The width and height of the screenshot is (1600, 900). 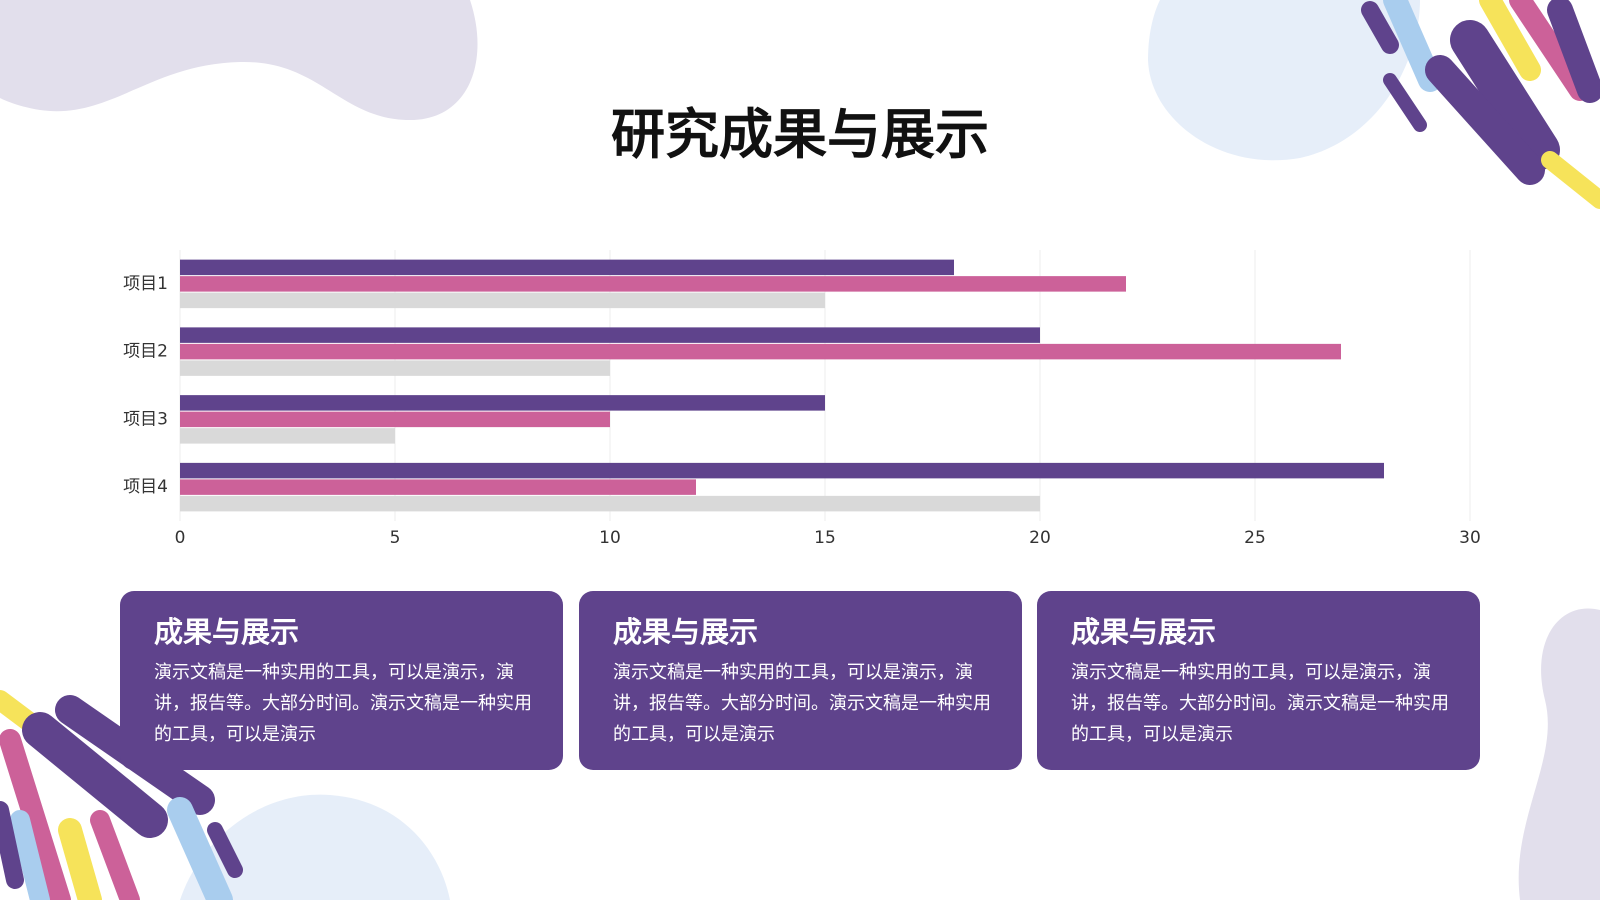 What do you see at coordinates (145, 352) in the screenshot?
I see `y-tick-label: 项目2` at bounding box center [145, 352].